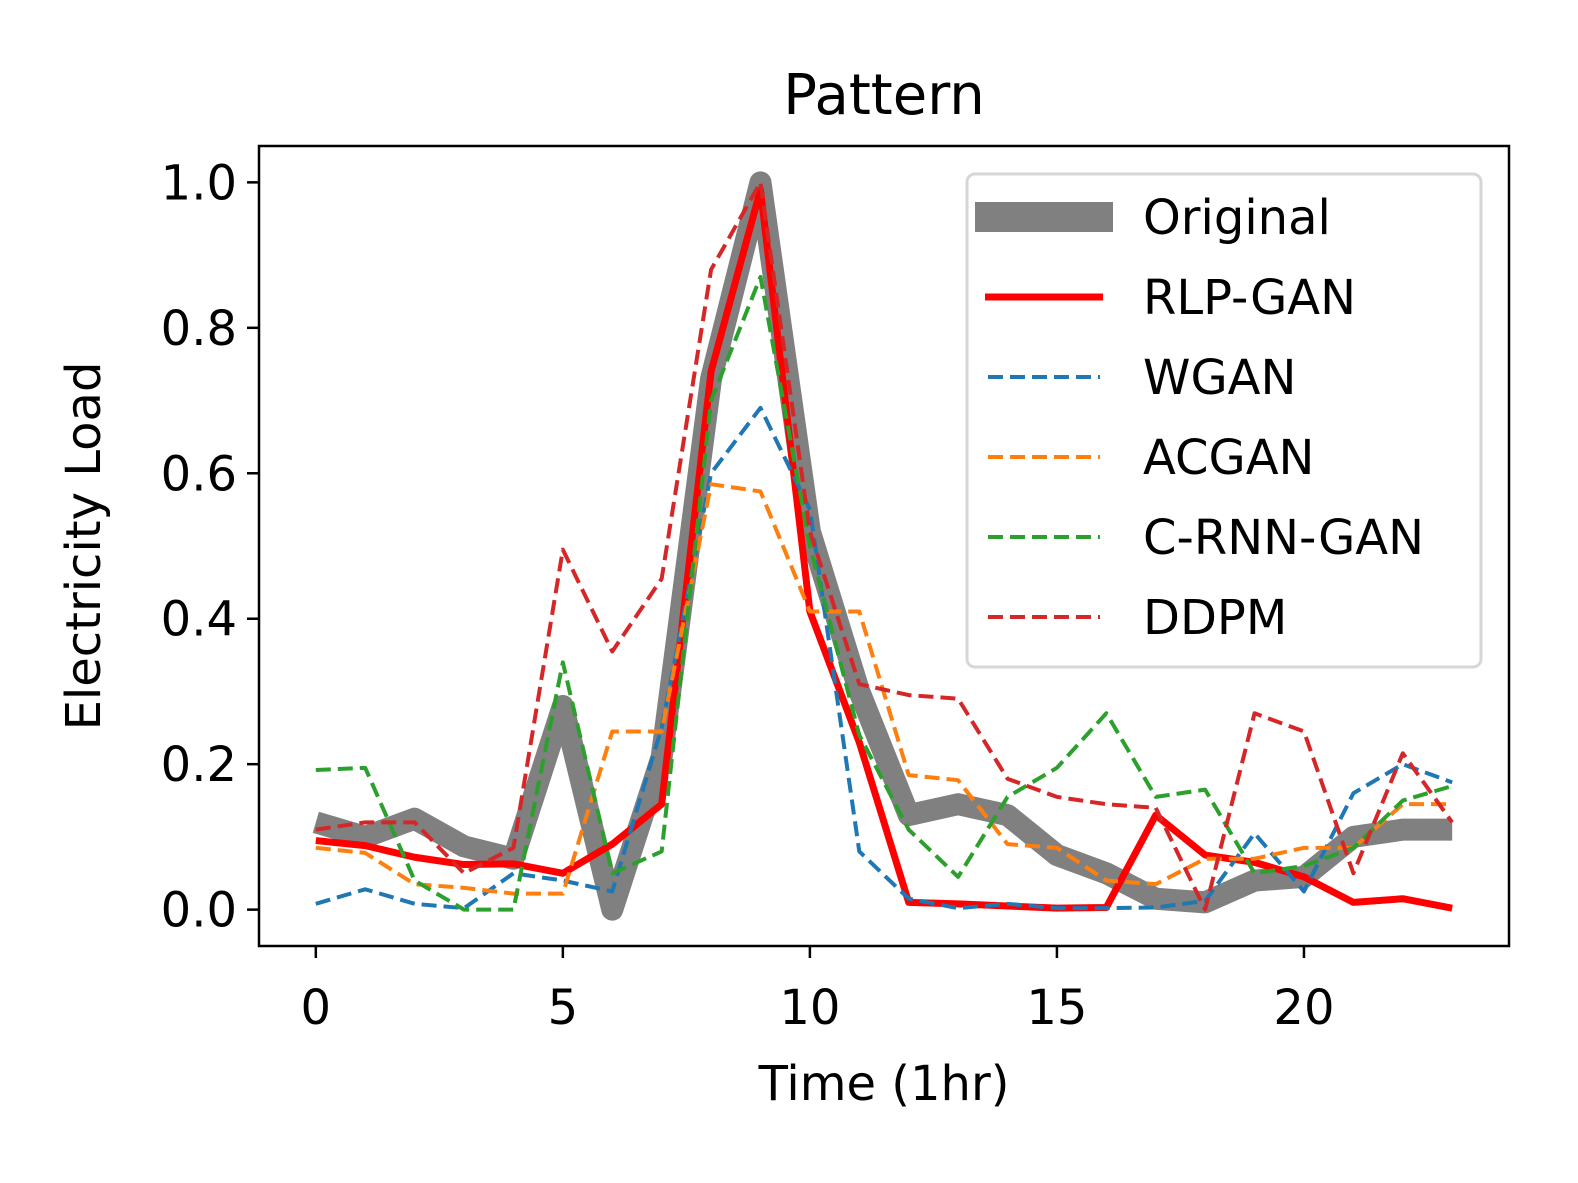 This screenshot has height=1183, width=1578. I want to click on x-tick-label: 10, so click(809, 1008).